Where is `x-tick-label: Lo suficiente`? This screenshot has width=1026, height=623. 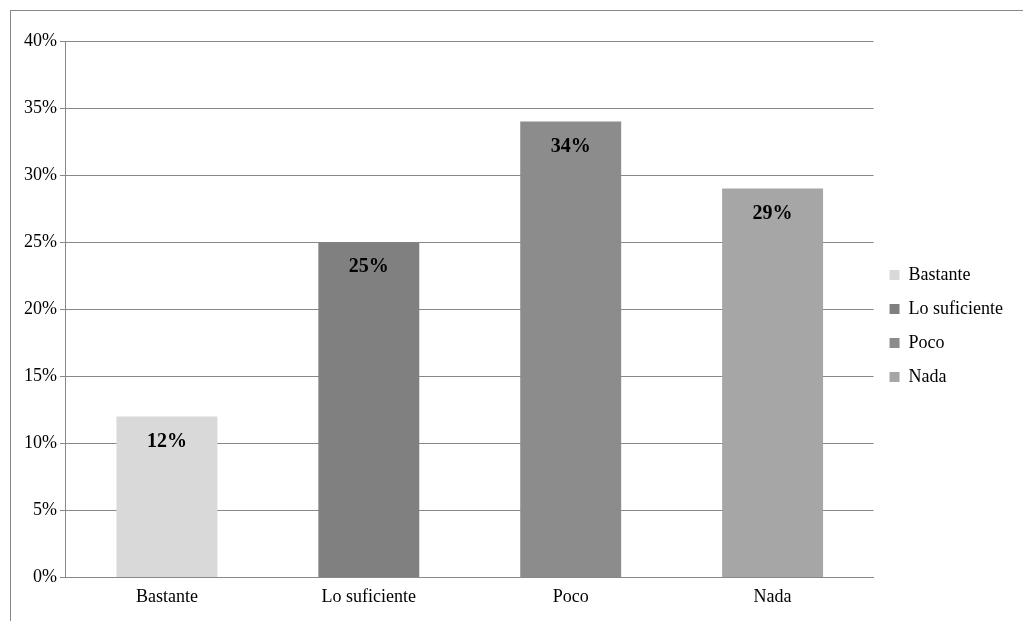 x-tick-label: Lo suficiente is located at coordinates (369, 595).